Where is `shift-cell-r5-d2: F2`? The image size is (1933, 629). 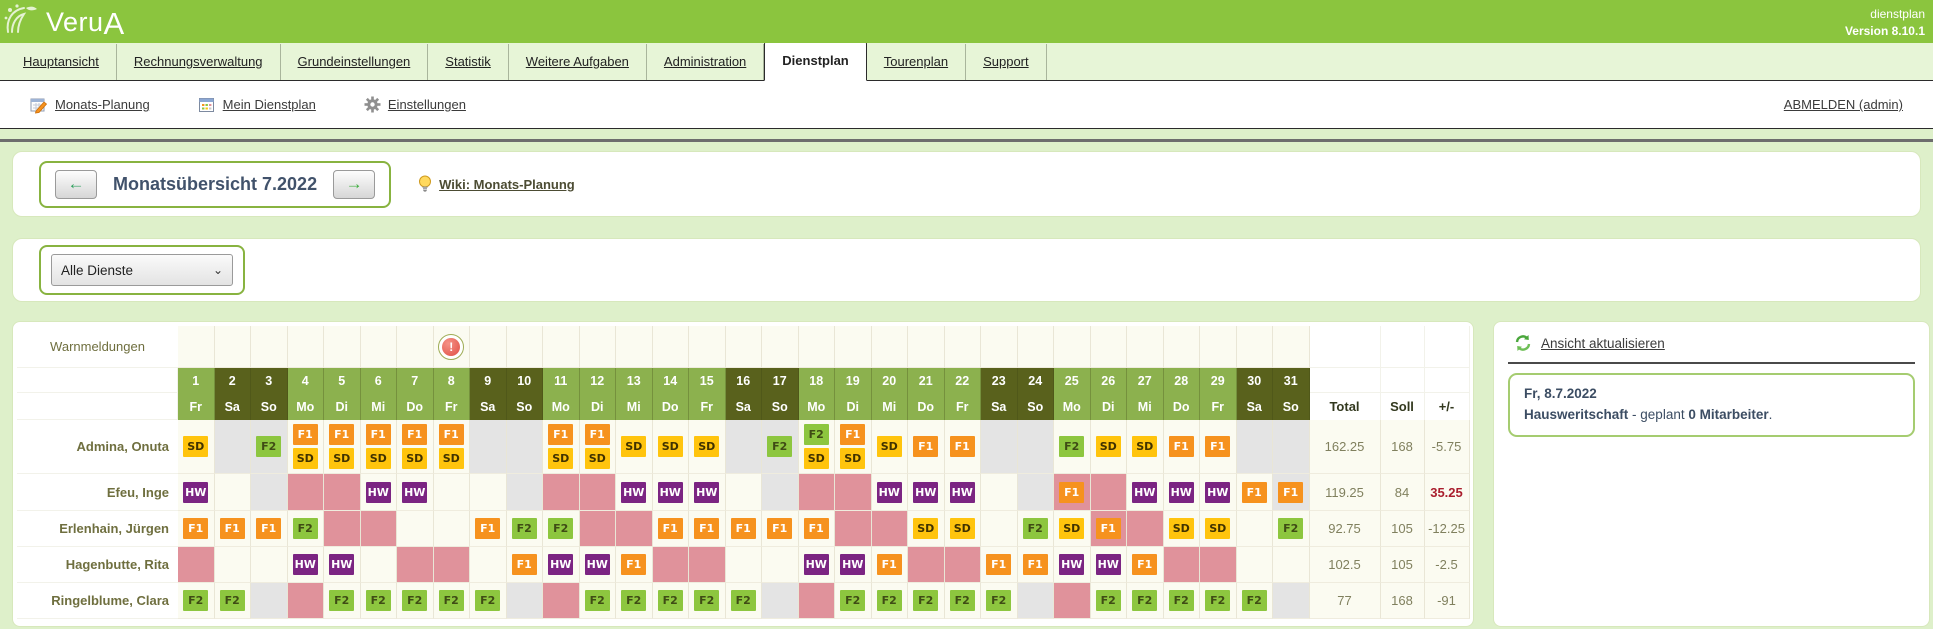 shift-cell-r5-d2: F2 is located at coordinates (232, 601).